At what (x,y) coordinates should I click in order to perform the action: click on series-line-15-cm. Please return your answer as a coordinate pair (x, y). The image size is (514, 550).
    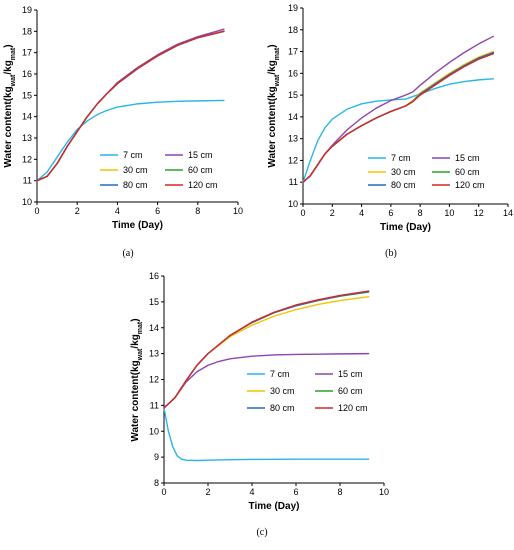
    Looking at the image, I should click on (266, 380).